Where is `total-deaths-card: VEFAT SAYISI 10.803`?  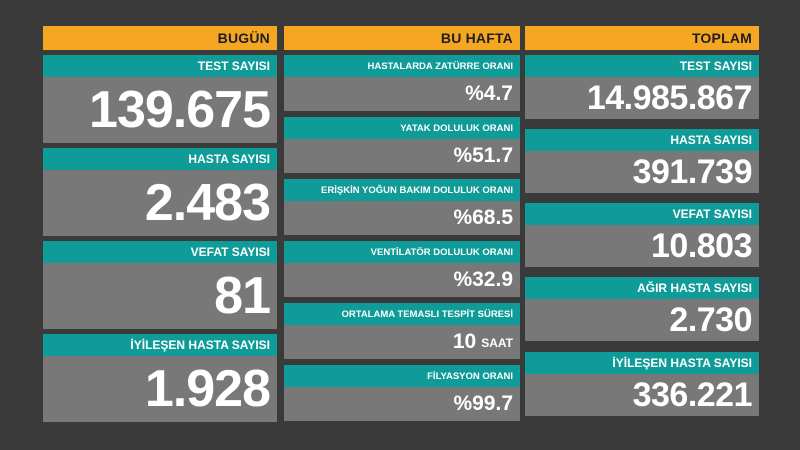
total-deaths-card: VEFAT SAYISI 10.803 is located at coordinates (642, 235).